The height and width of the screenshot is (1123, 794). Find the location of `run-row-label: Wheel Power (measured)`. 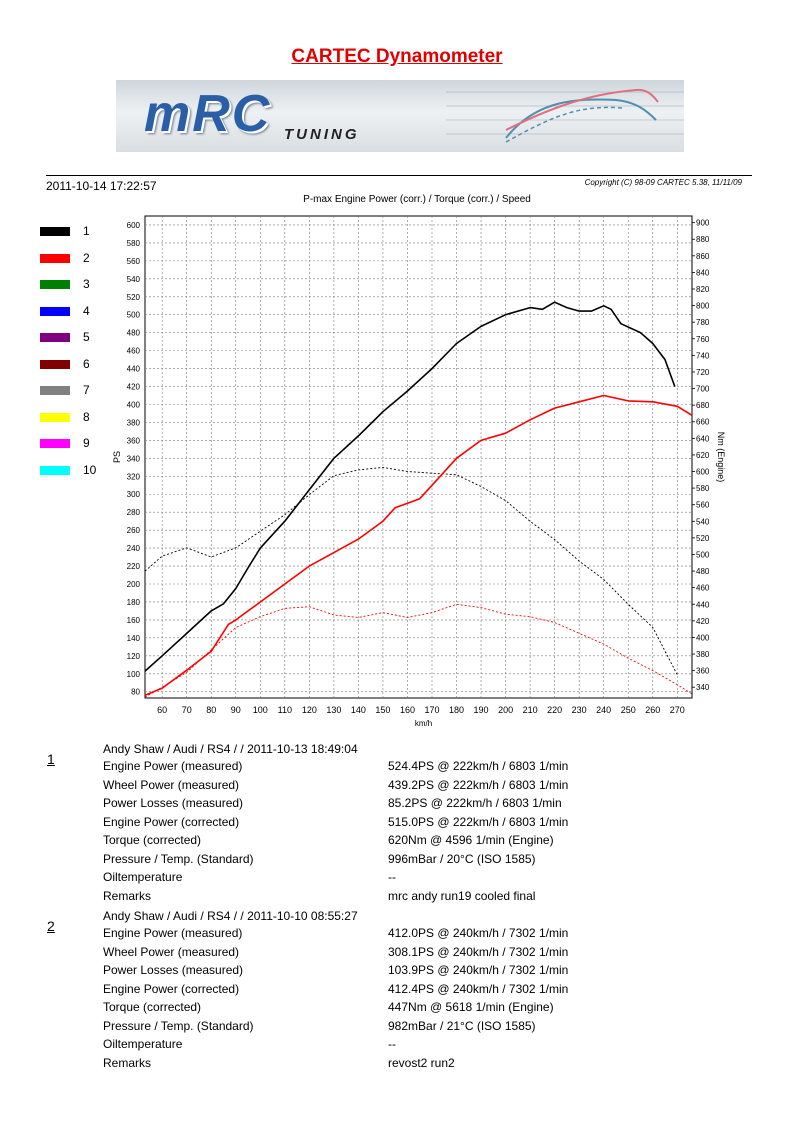

run-row-label: Wheel Power (measured) is located at coordinates (171, 951).